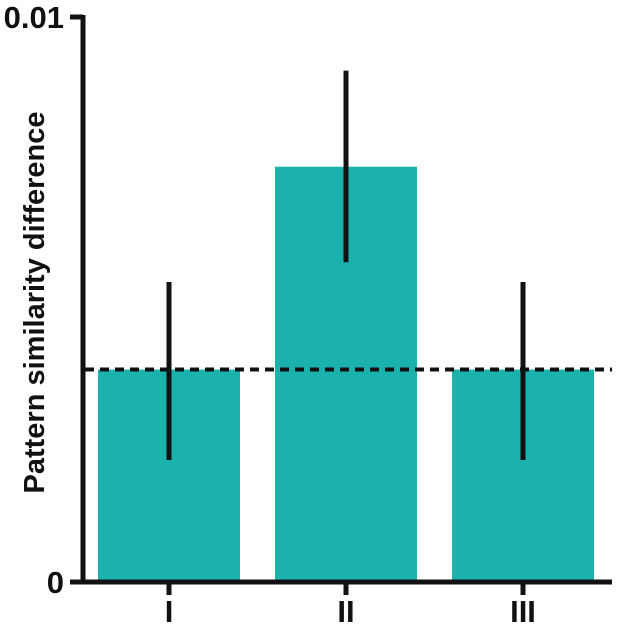 The width and height of the screenshot is (617, 627). I want to click on y-ticks-group: 00.01, so click(43, 300).